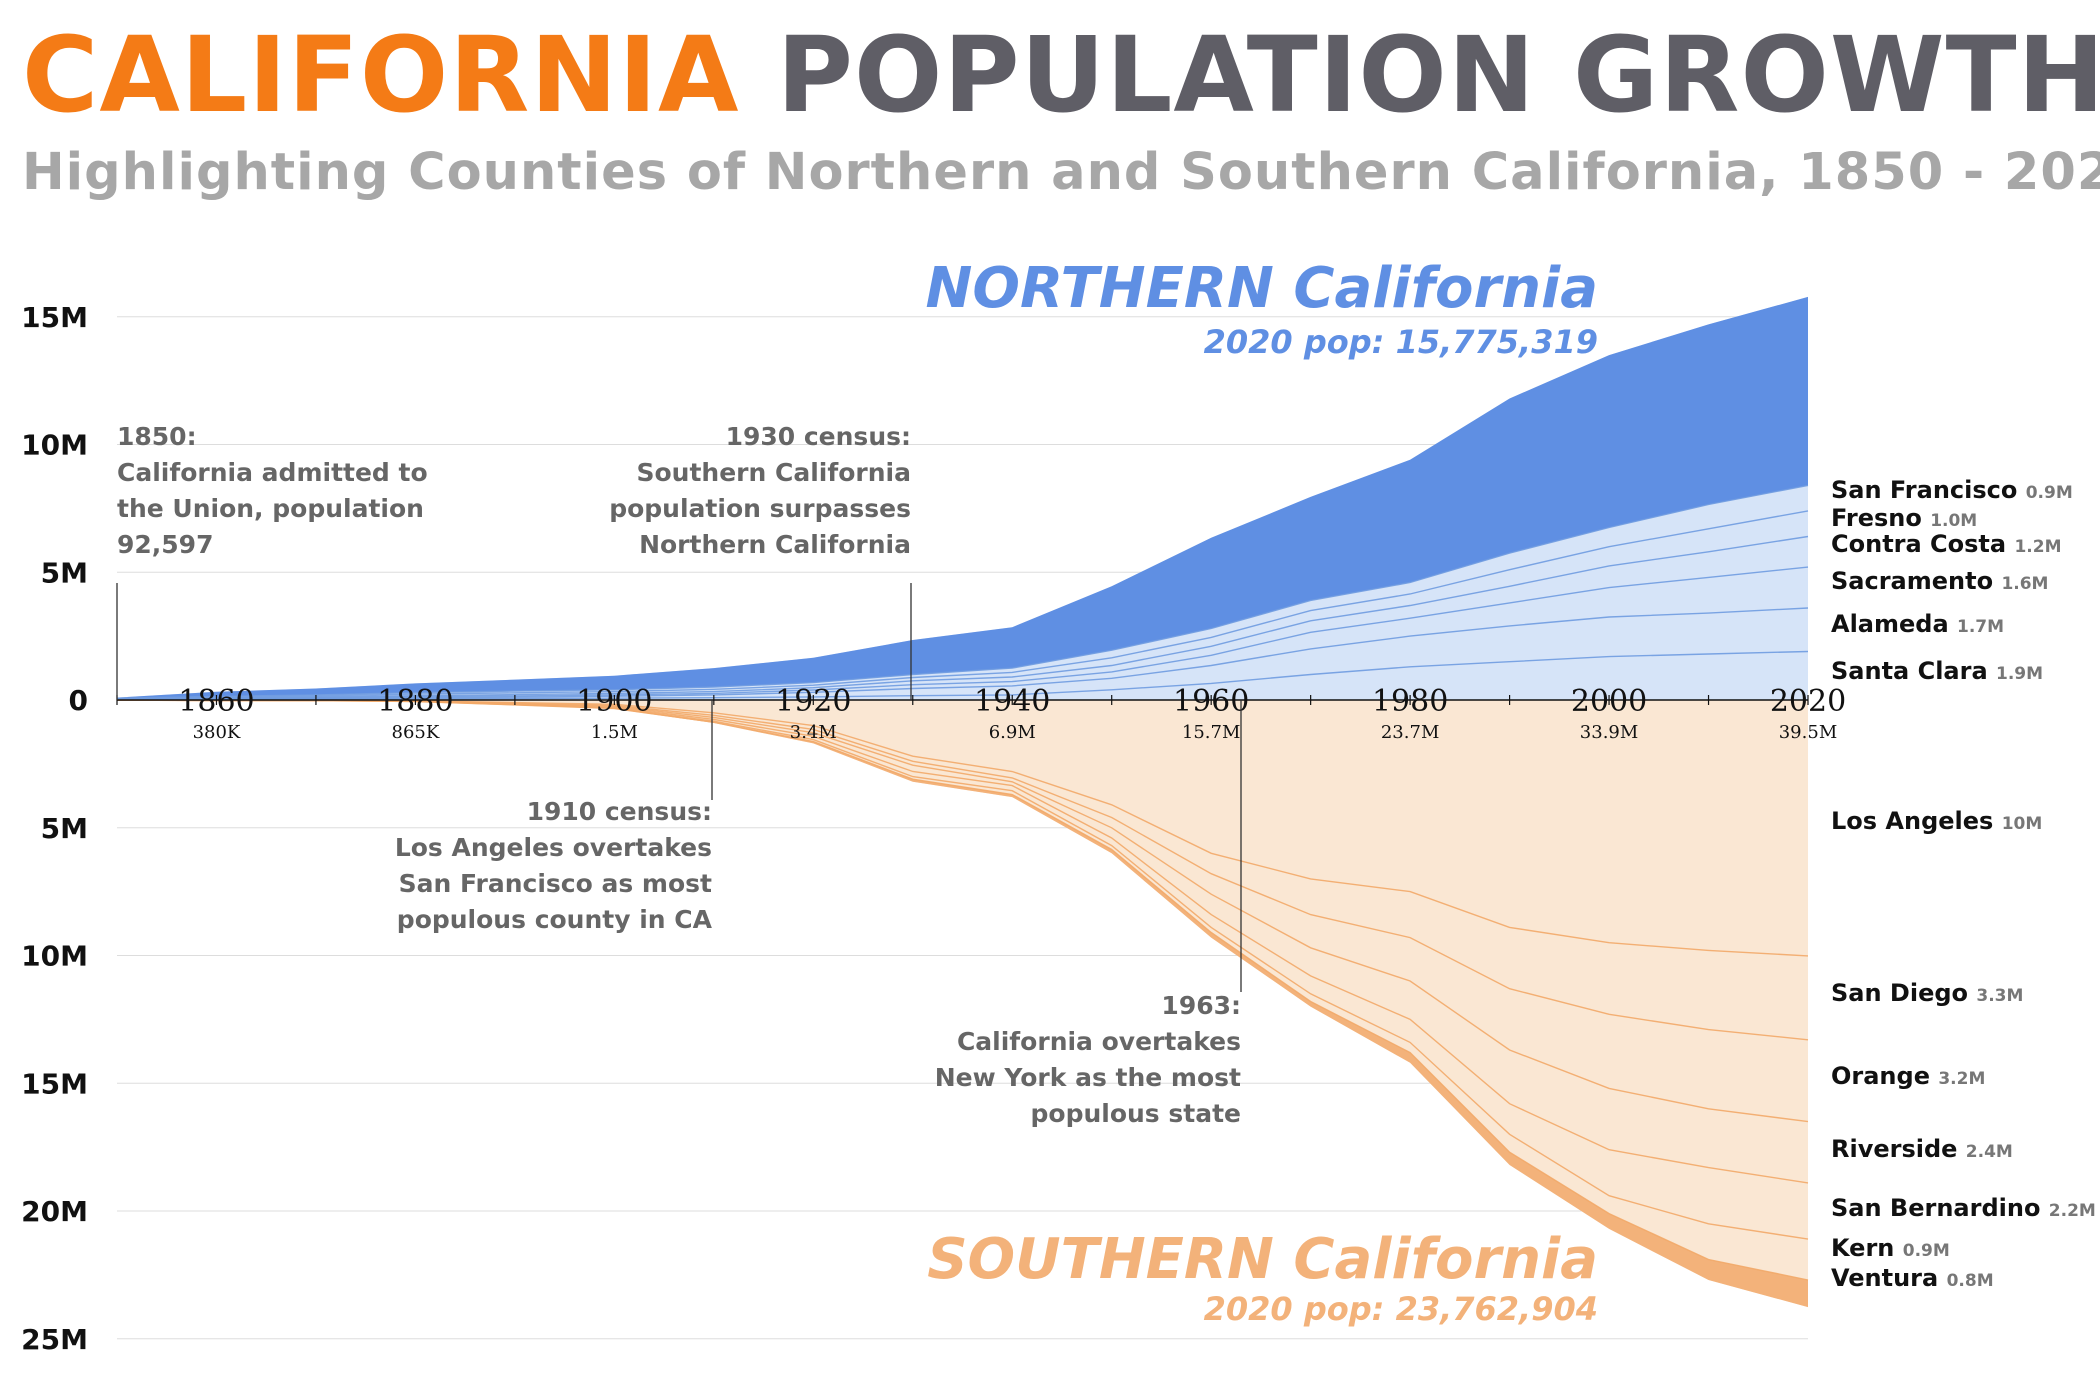 The height and width of the screenshot is (1400, 2100). What do you see at coordinates (1609, 701) in the screenshot?
I see `x-tick-label: 2000` at bounding box center [1609, 701].